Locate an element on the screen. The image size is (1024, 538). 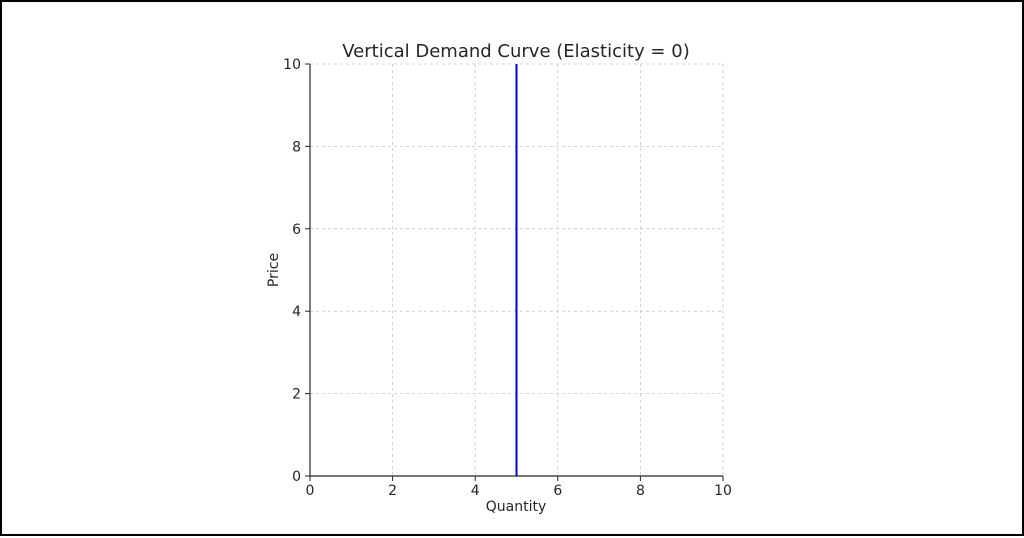
y-tick-label: 6 is located at coordinates (296, 230).